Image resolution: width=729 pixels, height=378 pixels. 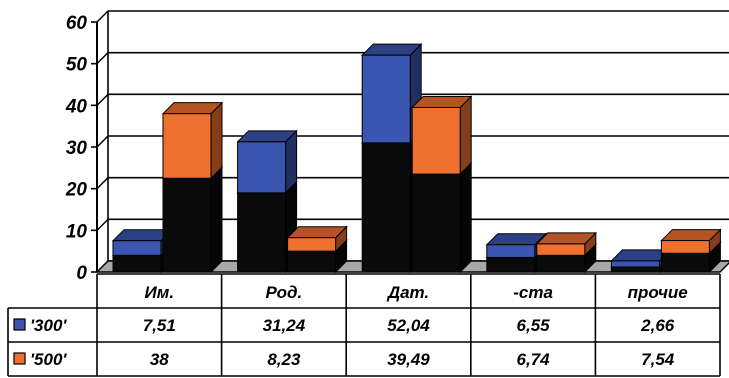 I want to click on x-tick-label: Им., so click(x=160, y=292).